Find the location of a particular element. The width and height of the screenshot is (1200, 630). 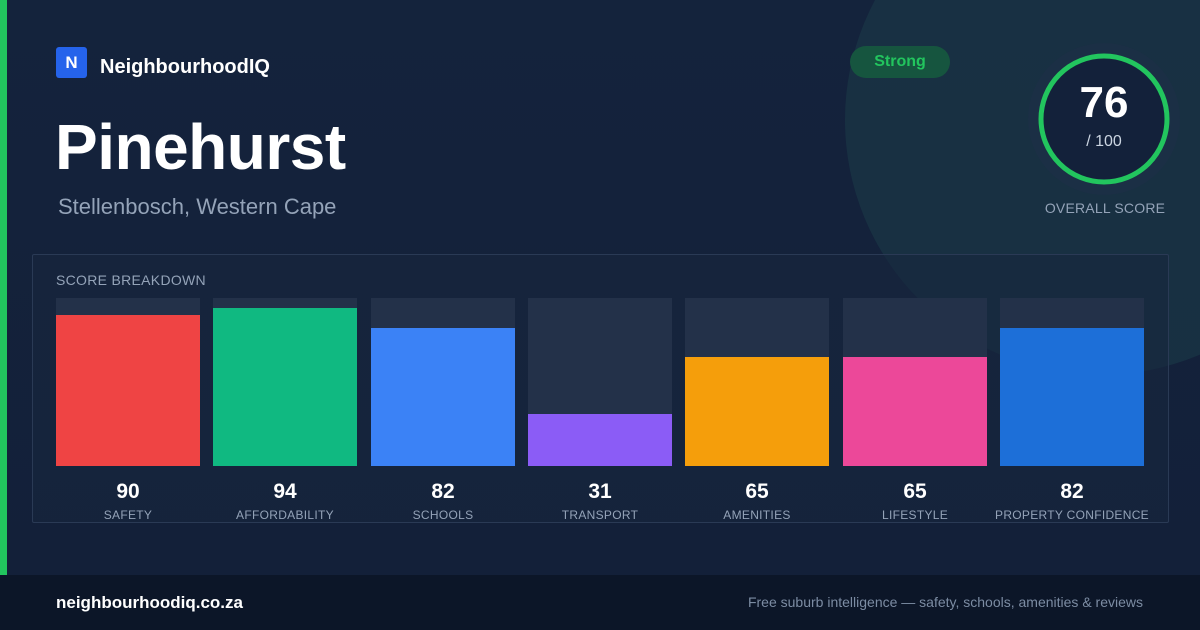

score-ring-svg is located at coordinates (1104, 119).